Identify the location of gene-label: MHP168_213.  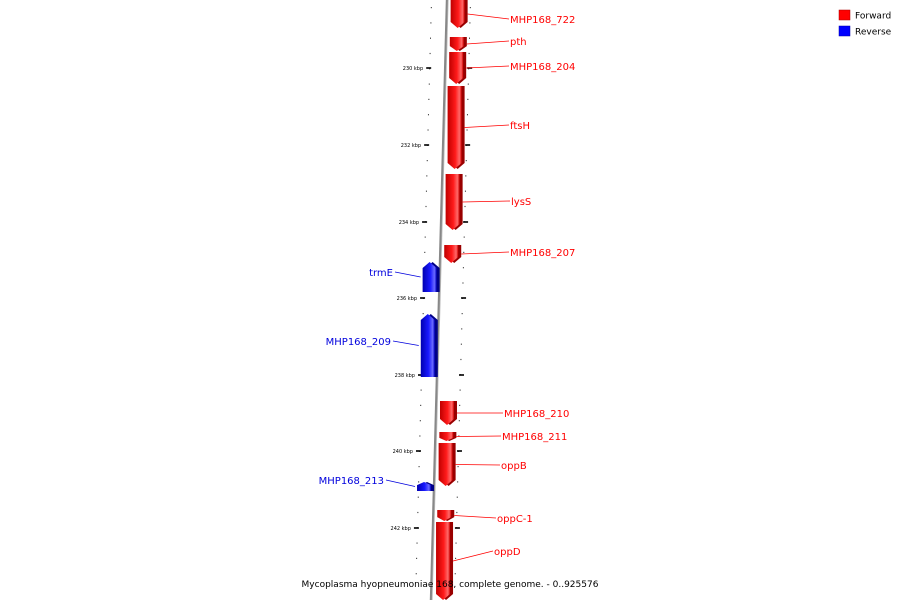
(351, 481).